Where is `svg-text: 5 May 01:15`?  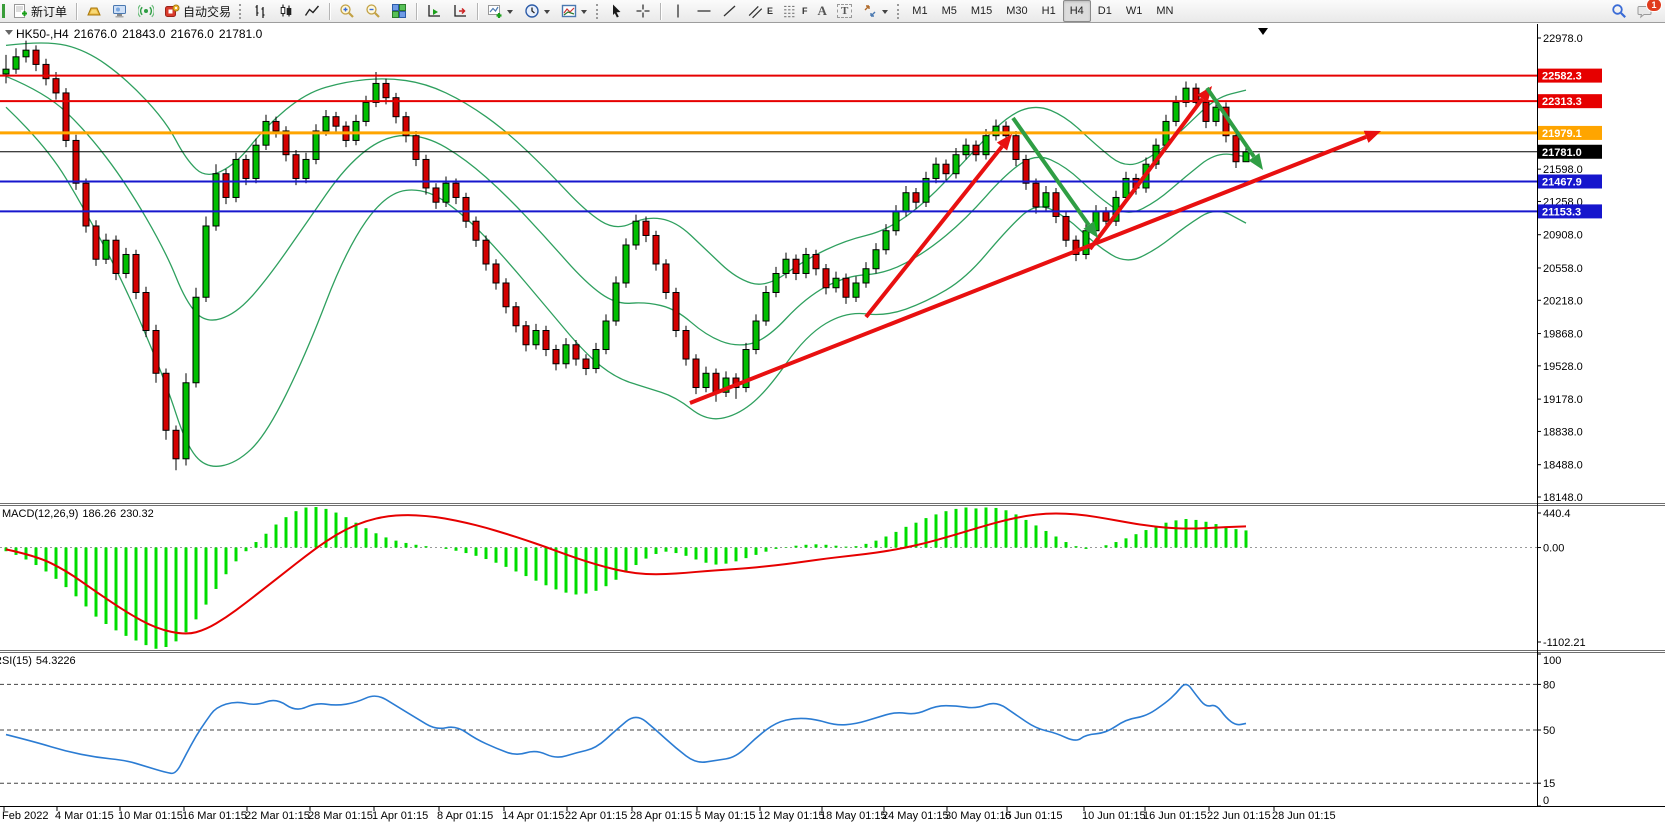 svg-text: 5 May 01:15 is located at coordinates (725, 816).